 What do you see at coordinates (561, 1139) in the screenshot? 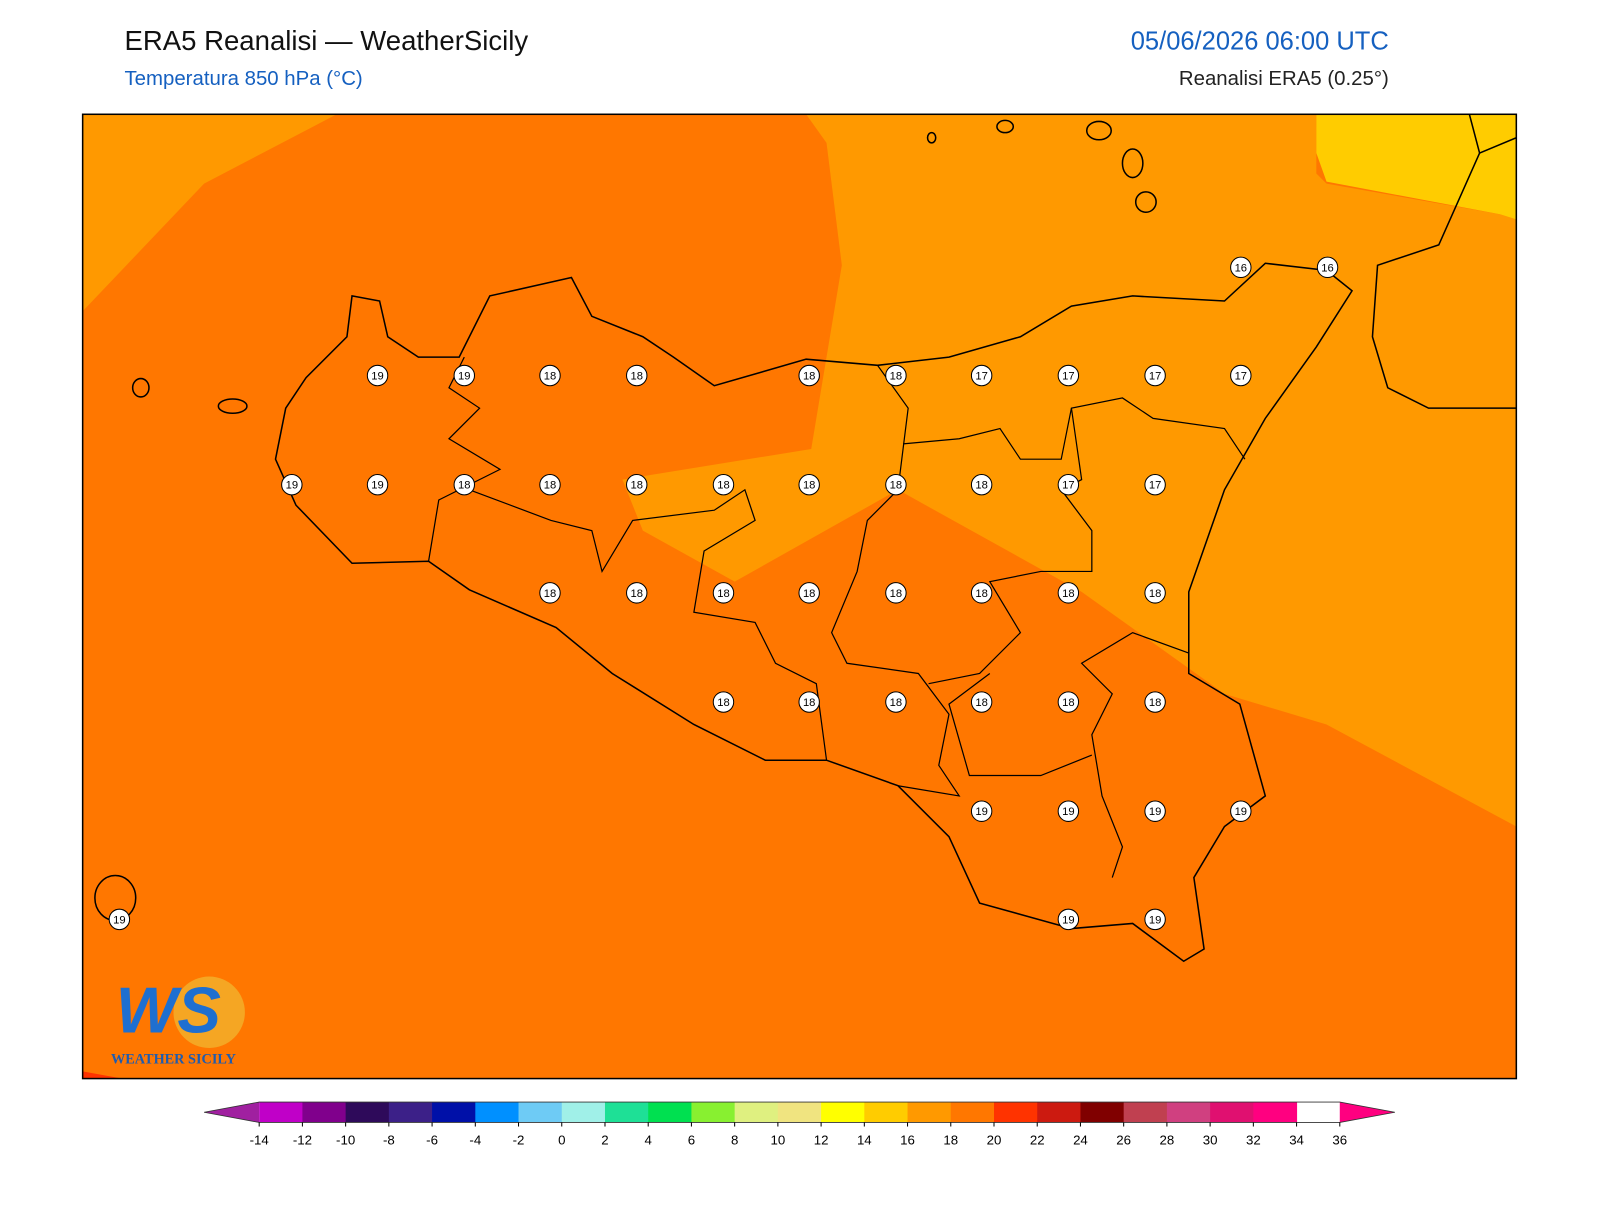
I see `colorbar-tick-label: 0` at bounding box center [561, 1139].